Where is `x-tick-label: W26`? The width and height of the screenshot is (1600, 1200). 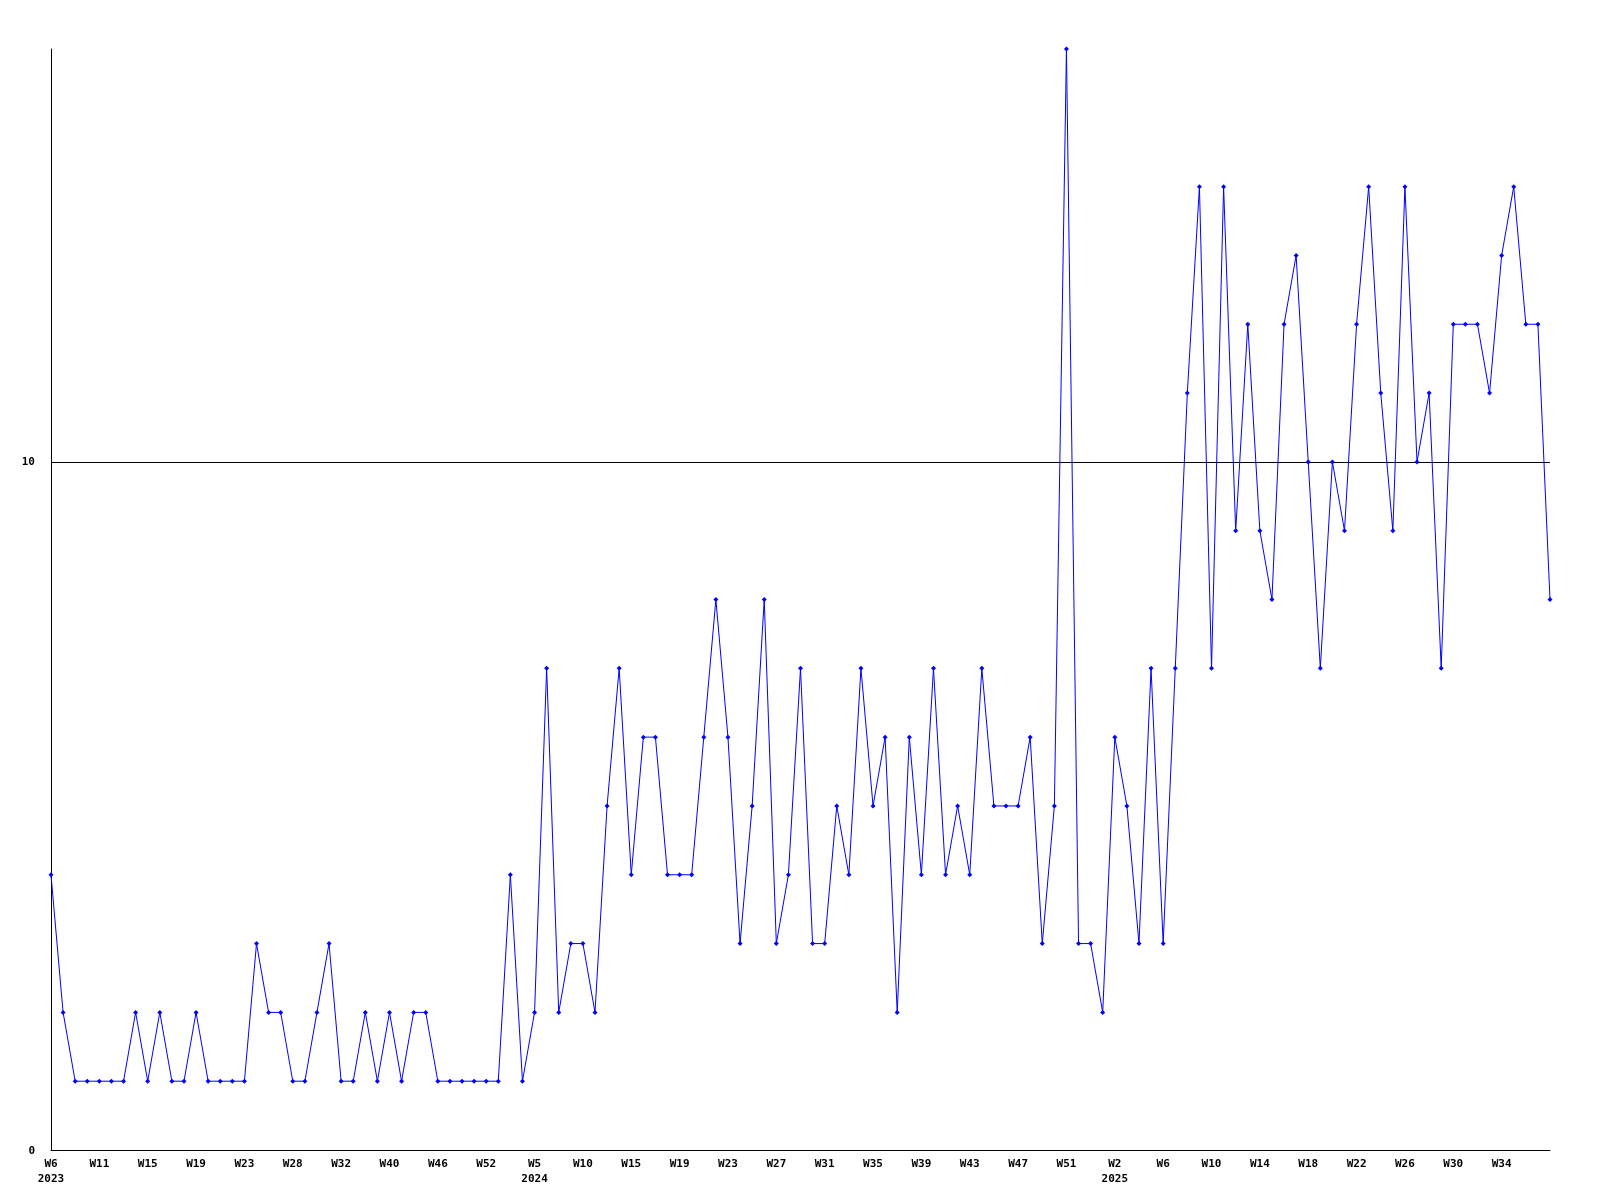
x-tick-label: W26 is located at coordinates (1405, 1163).